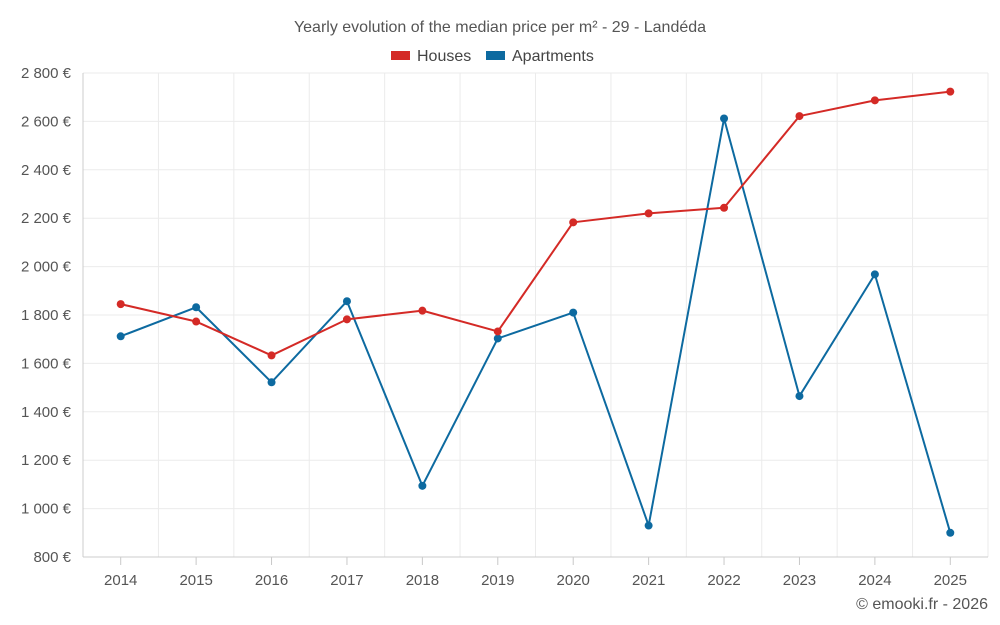 The width and height of the screenshot is (1000, 625). Describe the element at coordinates (120, 580) in the screenshot. I see `x-tick-label: 2014` at that location.